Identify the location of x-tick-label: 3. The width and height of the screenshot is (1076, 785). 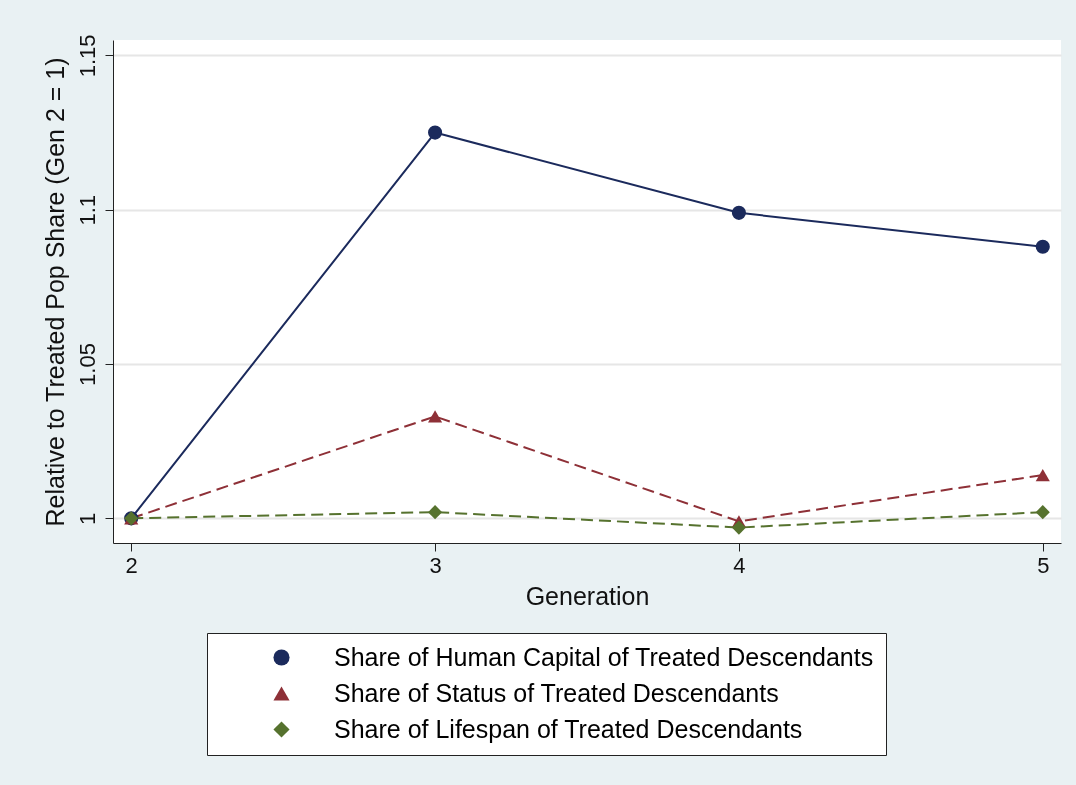
(435, 565).